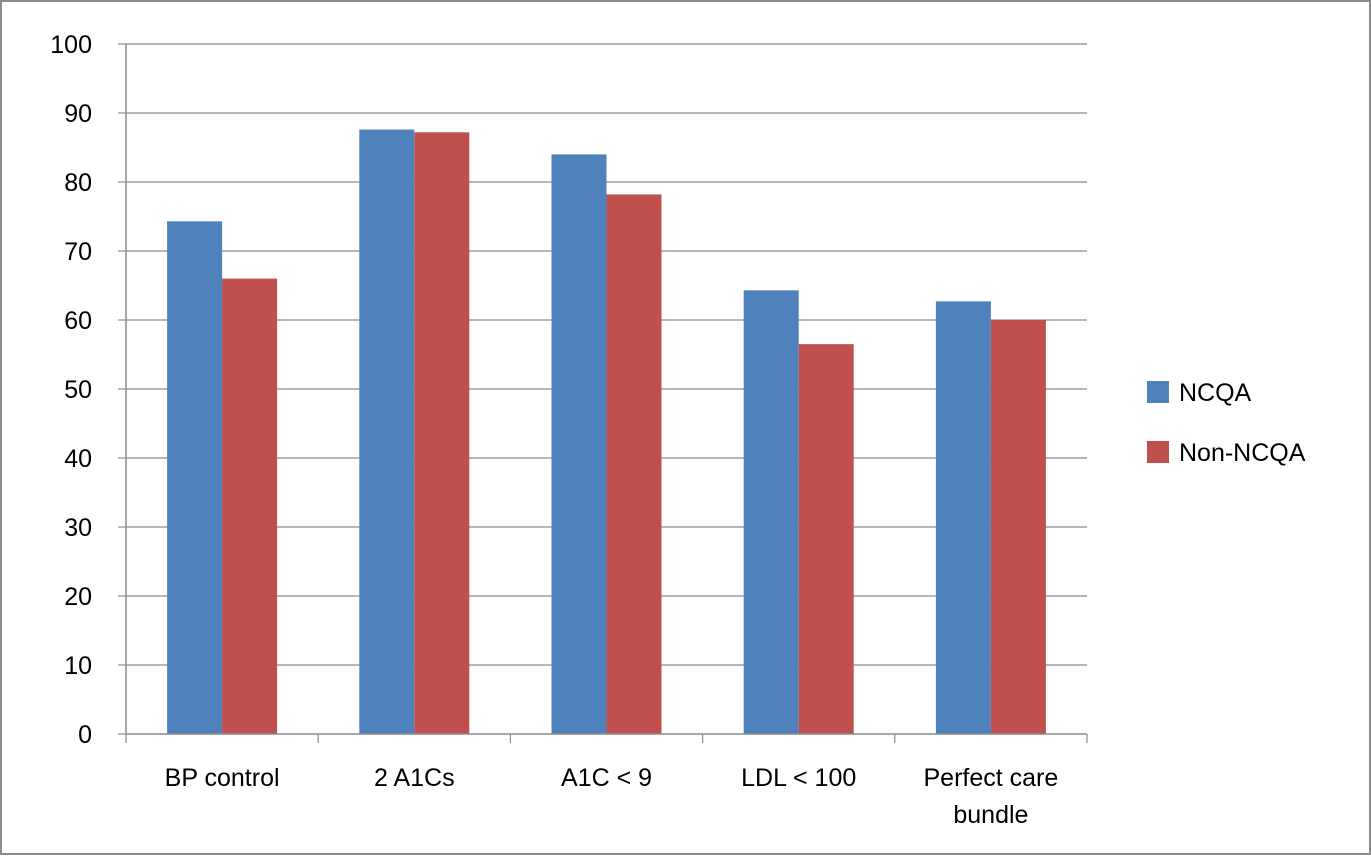 The height and width of the screenshot is (858, 1371). Describe the element at coordinates (78, 114) in the screenshot. I see `y-tick-label: 90` at that location.